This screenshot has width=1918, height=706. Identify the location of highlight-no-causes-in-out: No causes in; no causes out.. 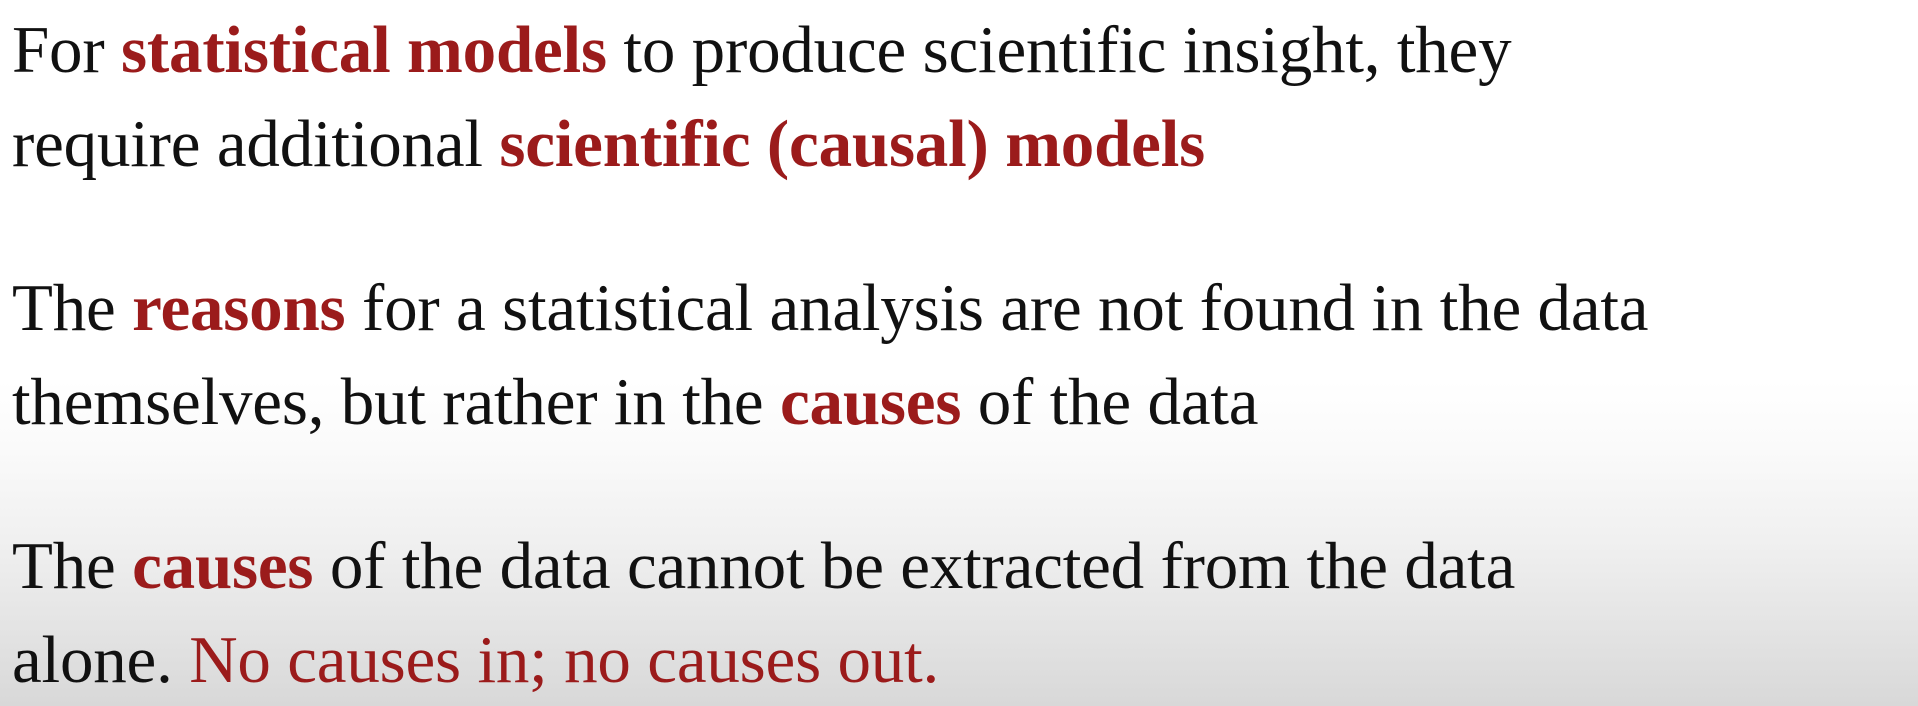
(564, 660).